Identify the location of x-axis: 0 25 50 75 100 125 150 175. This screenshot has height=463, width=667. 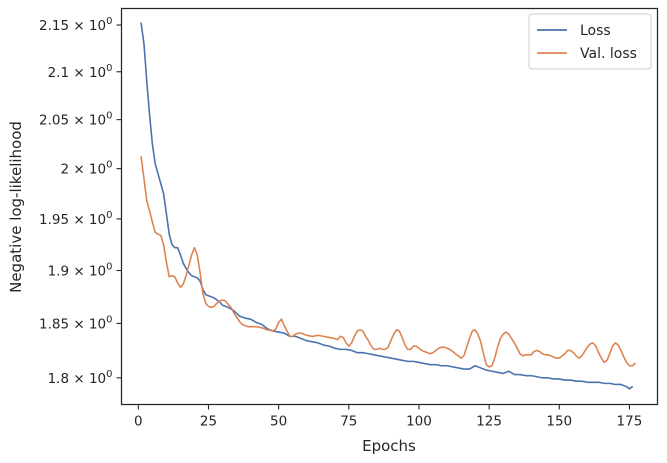
(388, 417).